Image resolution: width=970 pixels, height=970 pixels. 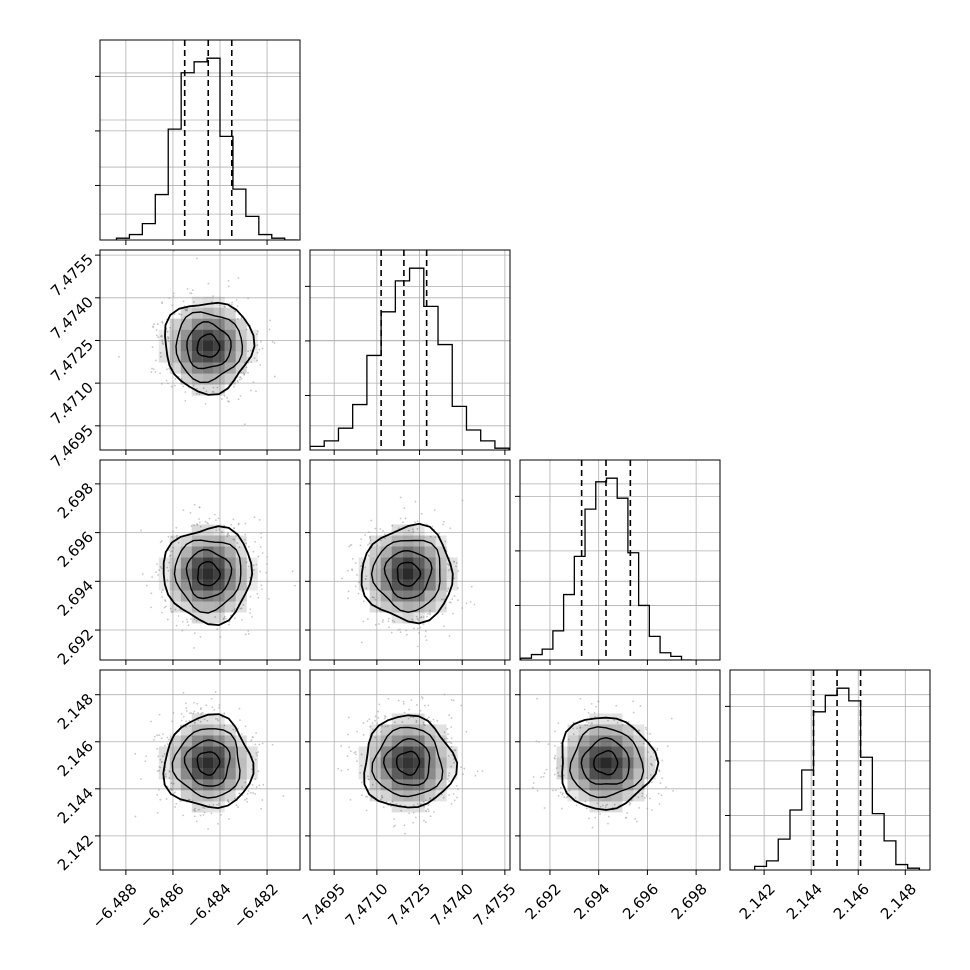 What do you see at coordinates (72, 361) in the screenshot?
I see `y-tick-label: 7.4725` at bounding box center [72, 361].